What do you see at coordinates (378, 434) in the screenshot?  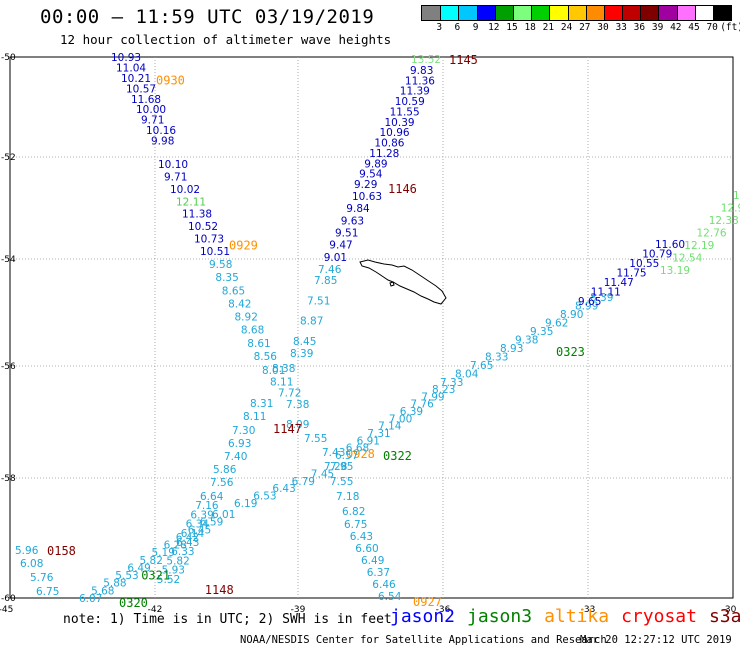 I see `wave-height-reading: 7.31` at bounding box center [378, 434].